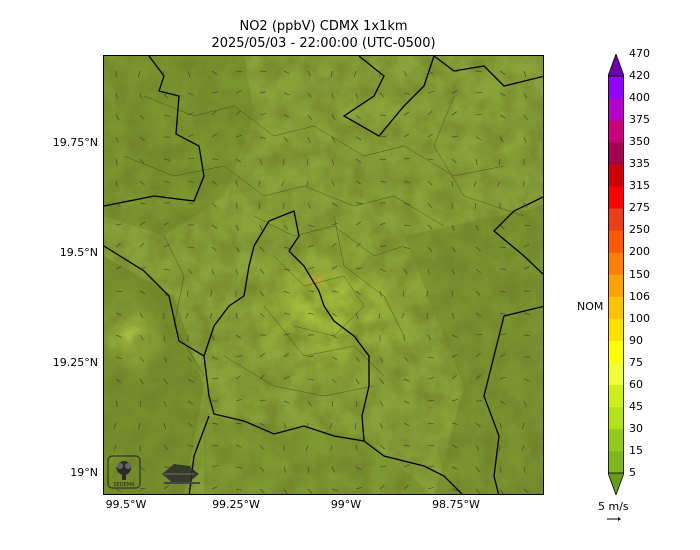 This screenshot has width=700, height=550. I want to click on colorbar-tick-label: 470, so click(639, 53).